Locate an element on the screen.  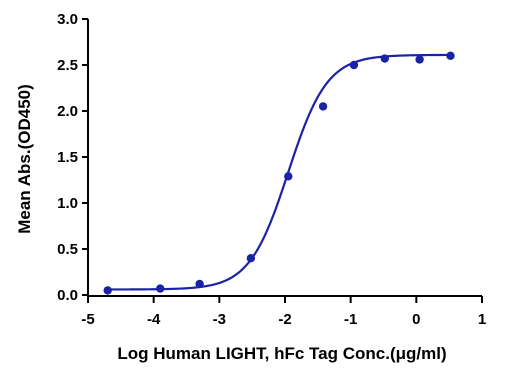
y-tick-label: 1.5 is located at coordinates (67, 157).